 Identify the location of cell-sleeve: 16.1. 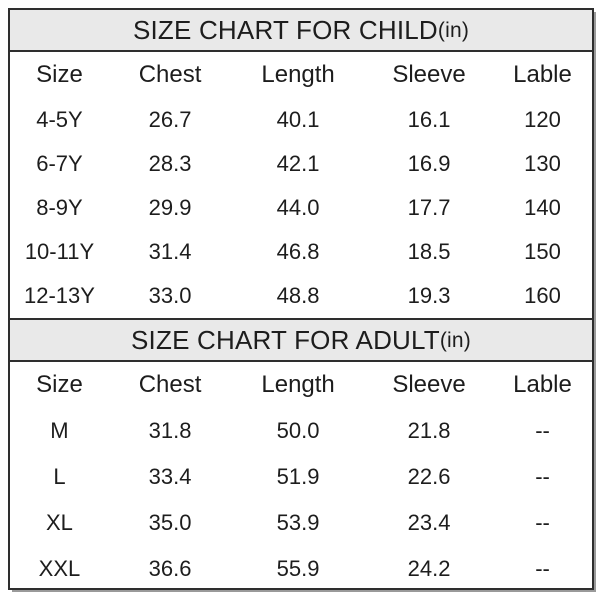
(429, 119).